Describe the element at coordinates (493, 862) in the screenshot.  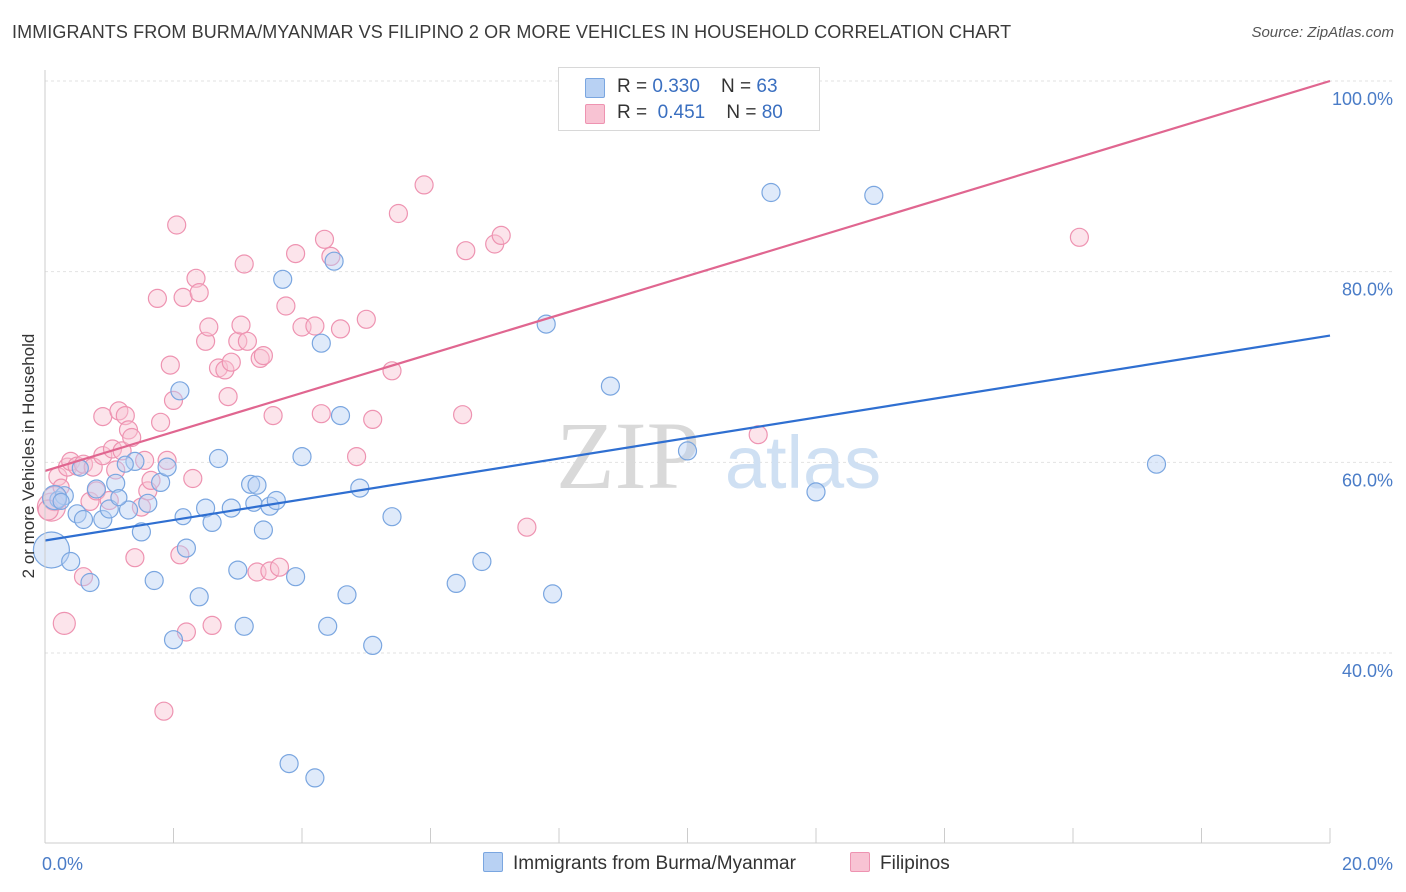
I see `bottom-legend-swatch-blue` at that location.